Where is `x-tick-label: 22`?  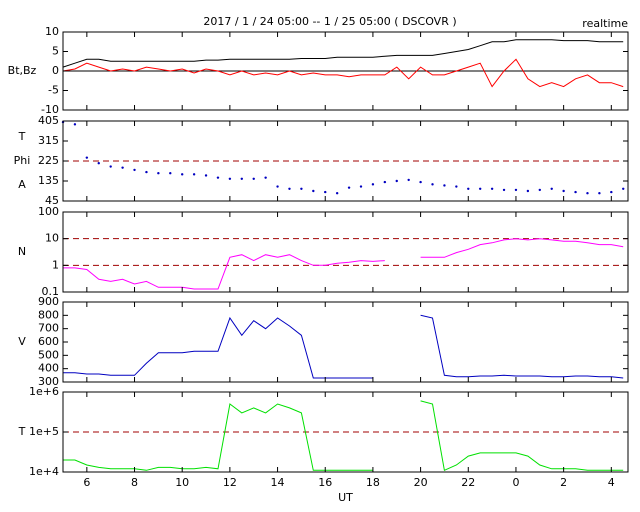 x-tick-label: 22 is located at coordinates (468, 482).